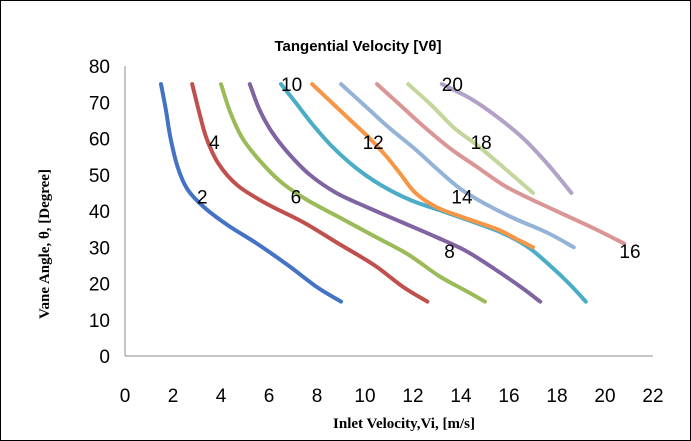 The width and height of the screenshot is (691, 441). I want to click on y-tick-label: 50, so click(99, 176).